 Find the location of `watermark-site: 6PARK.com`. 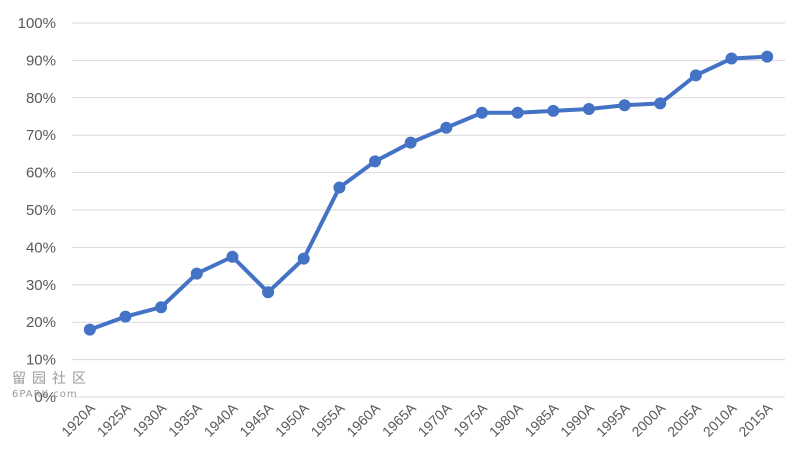

watermark-site: 6PARK.com is located at coordinates (45, 394).